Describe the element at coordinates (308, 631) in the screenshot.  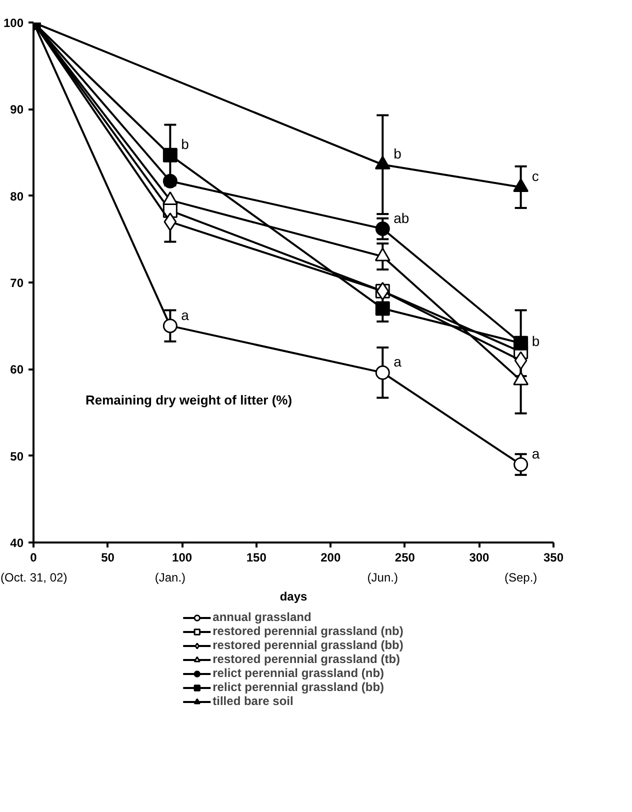
I see `legend-label: restored perennial grassland (nb)` at that location.